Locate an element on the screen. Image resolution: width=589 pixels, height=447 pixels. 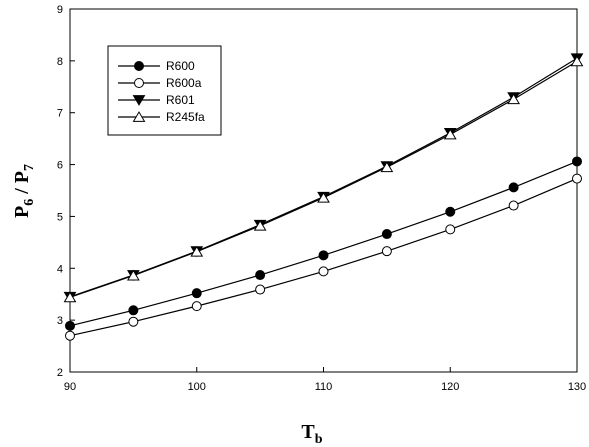
y-axis-title-p7: P is located at coordinates (22, 177).